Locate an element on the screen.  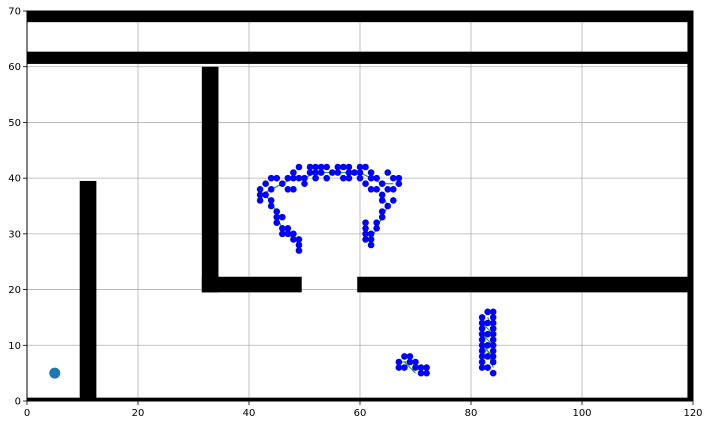
y-tick-label: 20 is located at coordinates (14, 290).